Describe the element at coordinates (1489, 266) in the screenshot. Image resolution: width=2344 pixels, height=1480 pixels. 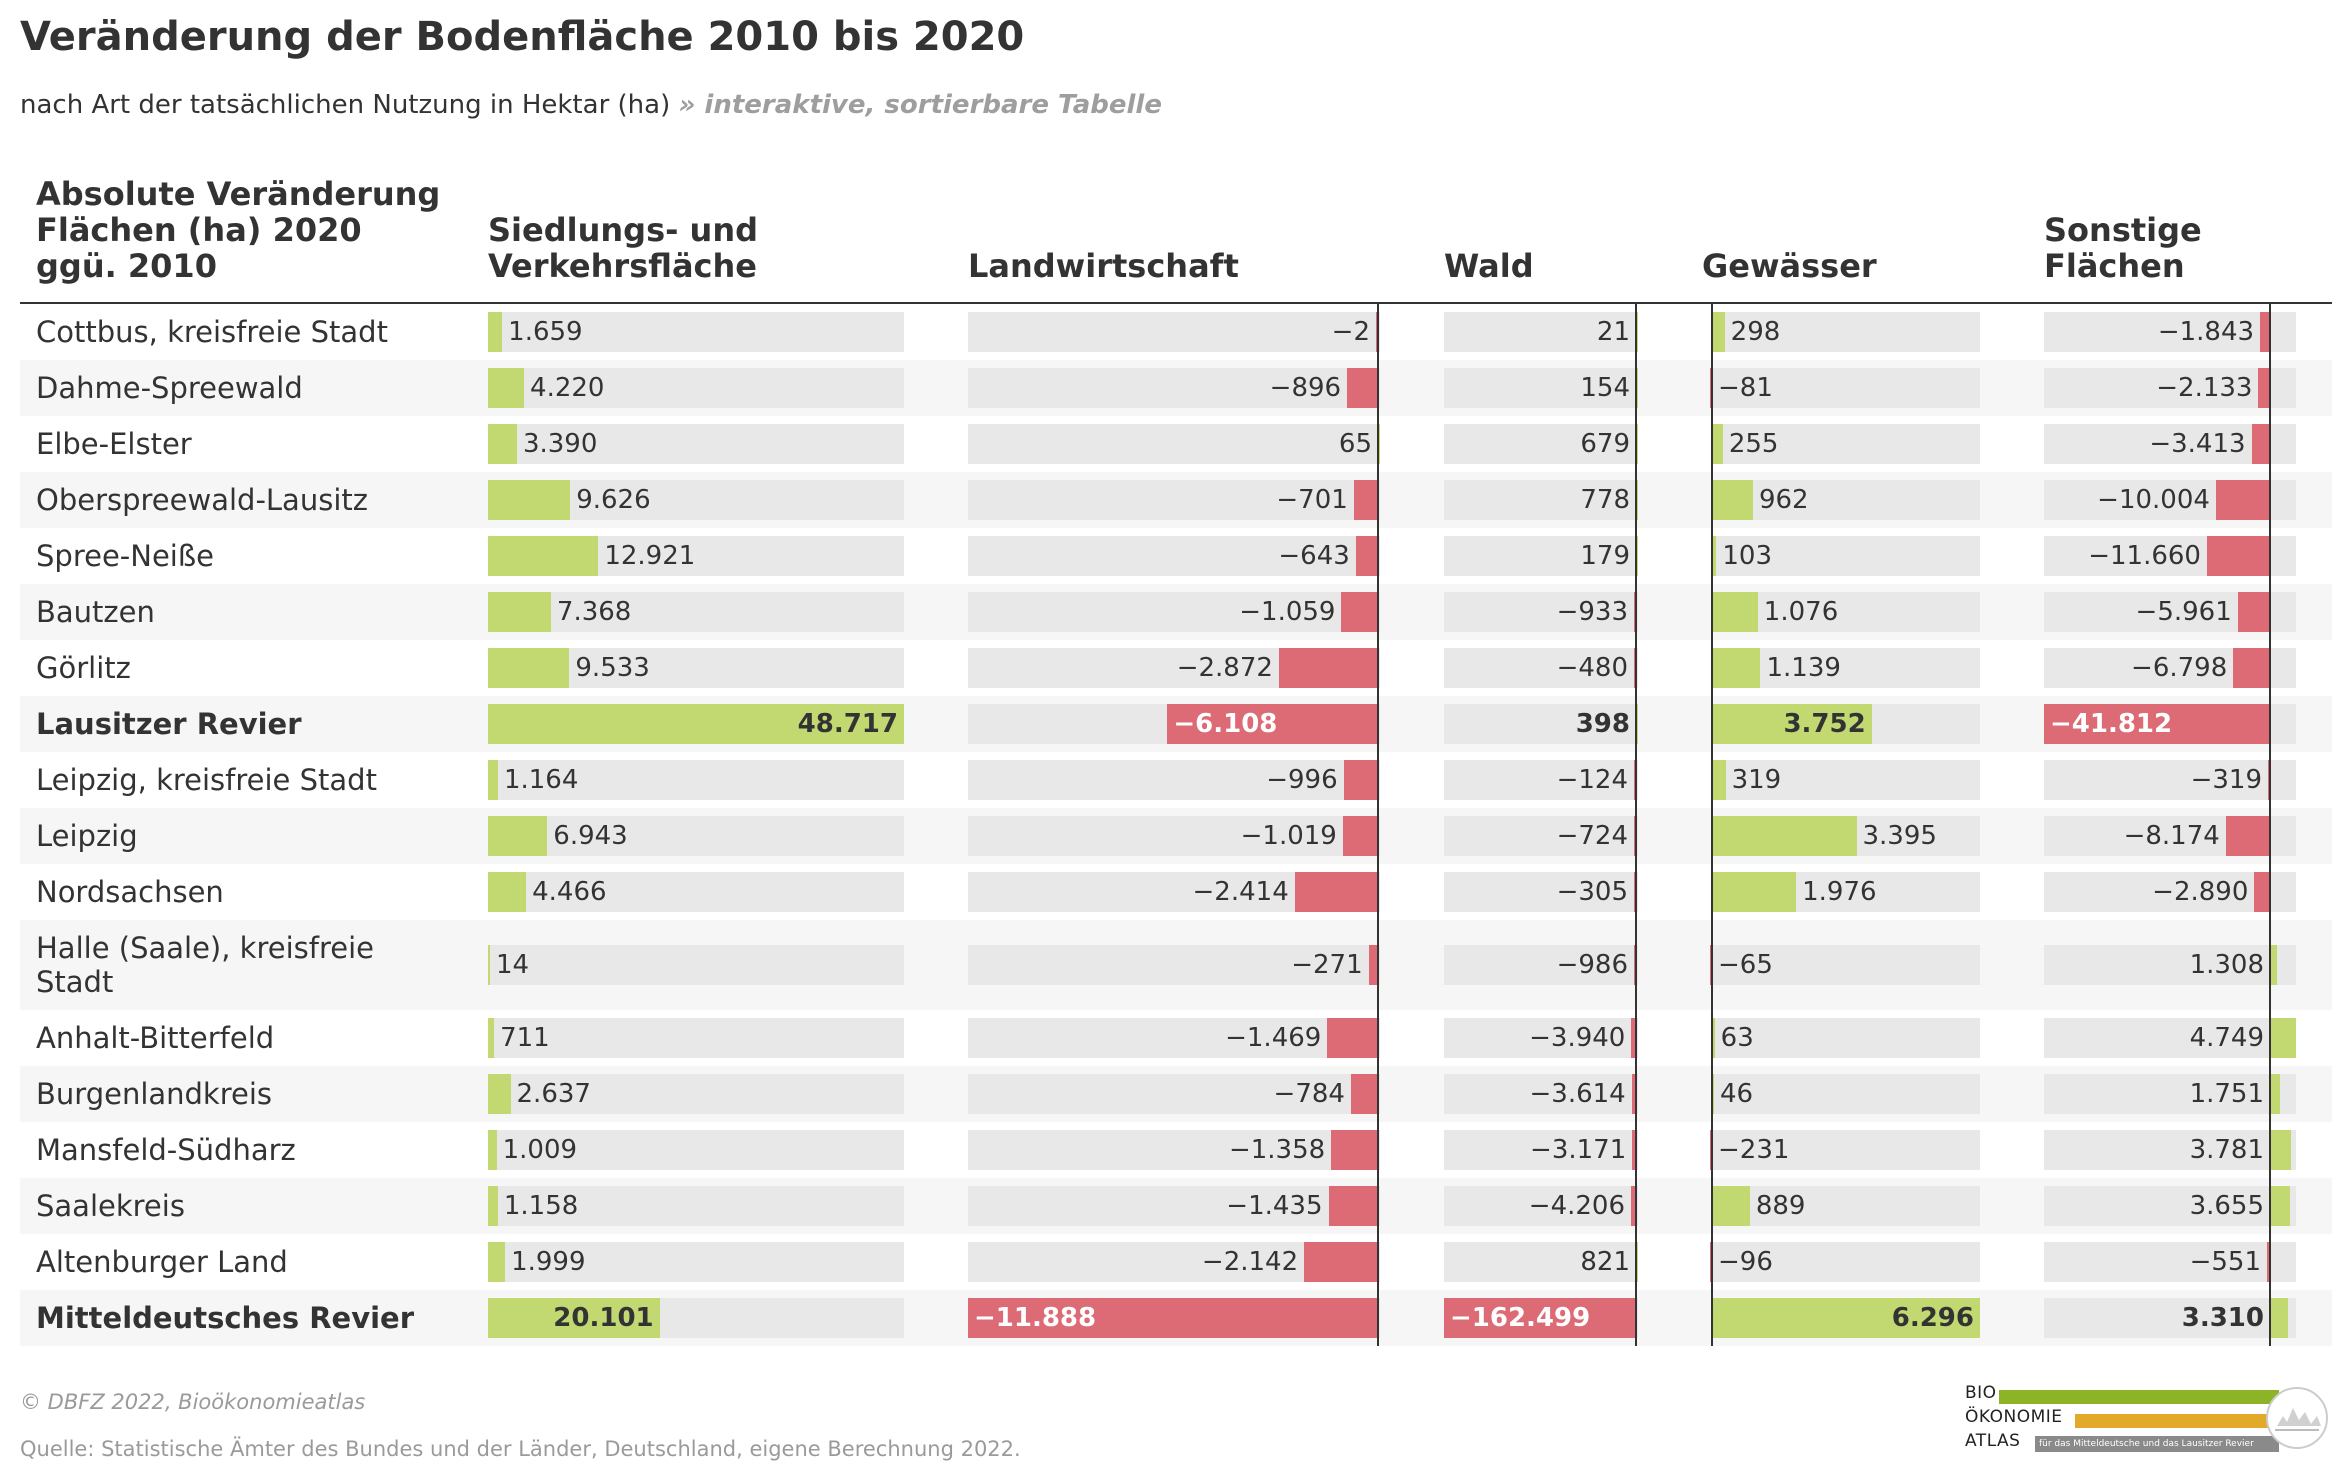
I see `column-header-wald: Wald` at that location.